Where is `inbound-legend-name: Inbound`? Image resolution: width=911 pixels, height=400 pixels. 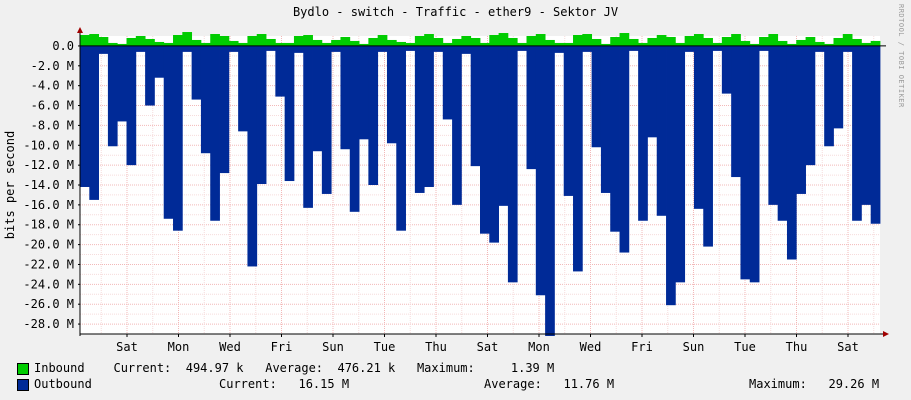
inbound-legend-name: Inbound is located at coordinates (59, 368).